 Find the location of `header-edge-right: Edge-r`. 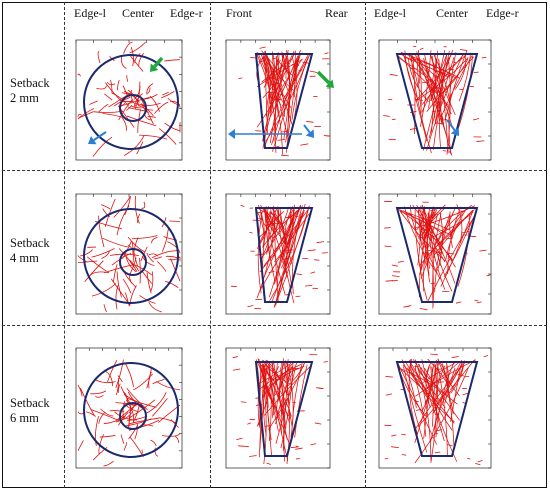

header-edge-right: Edge-r is located at coordinates (502, 13).